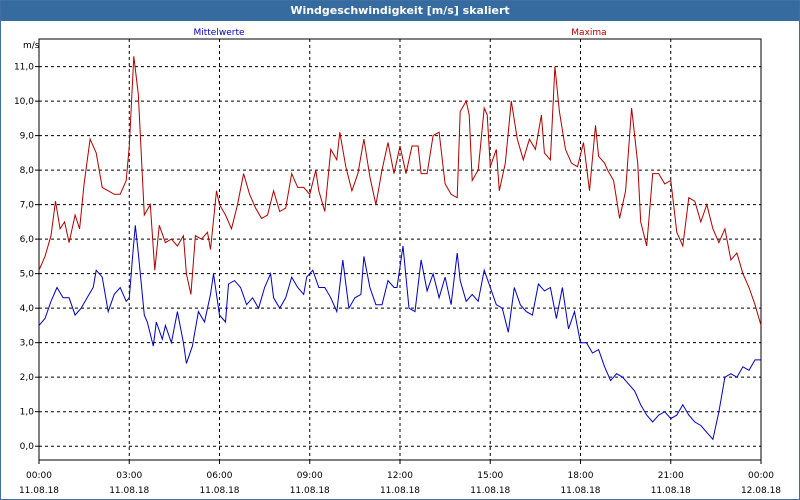  I want to click on y-tick-label: 0,0, so click(27, 447).